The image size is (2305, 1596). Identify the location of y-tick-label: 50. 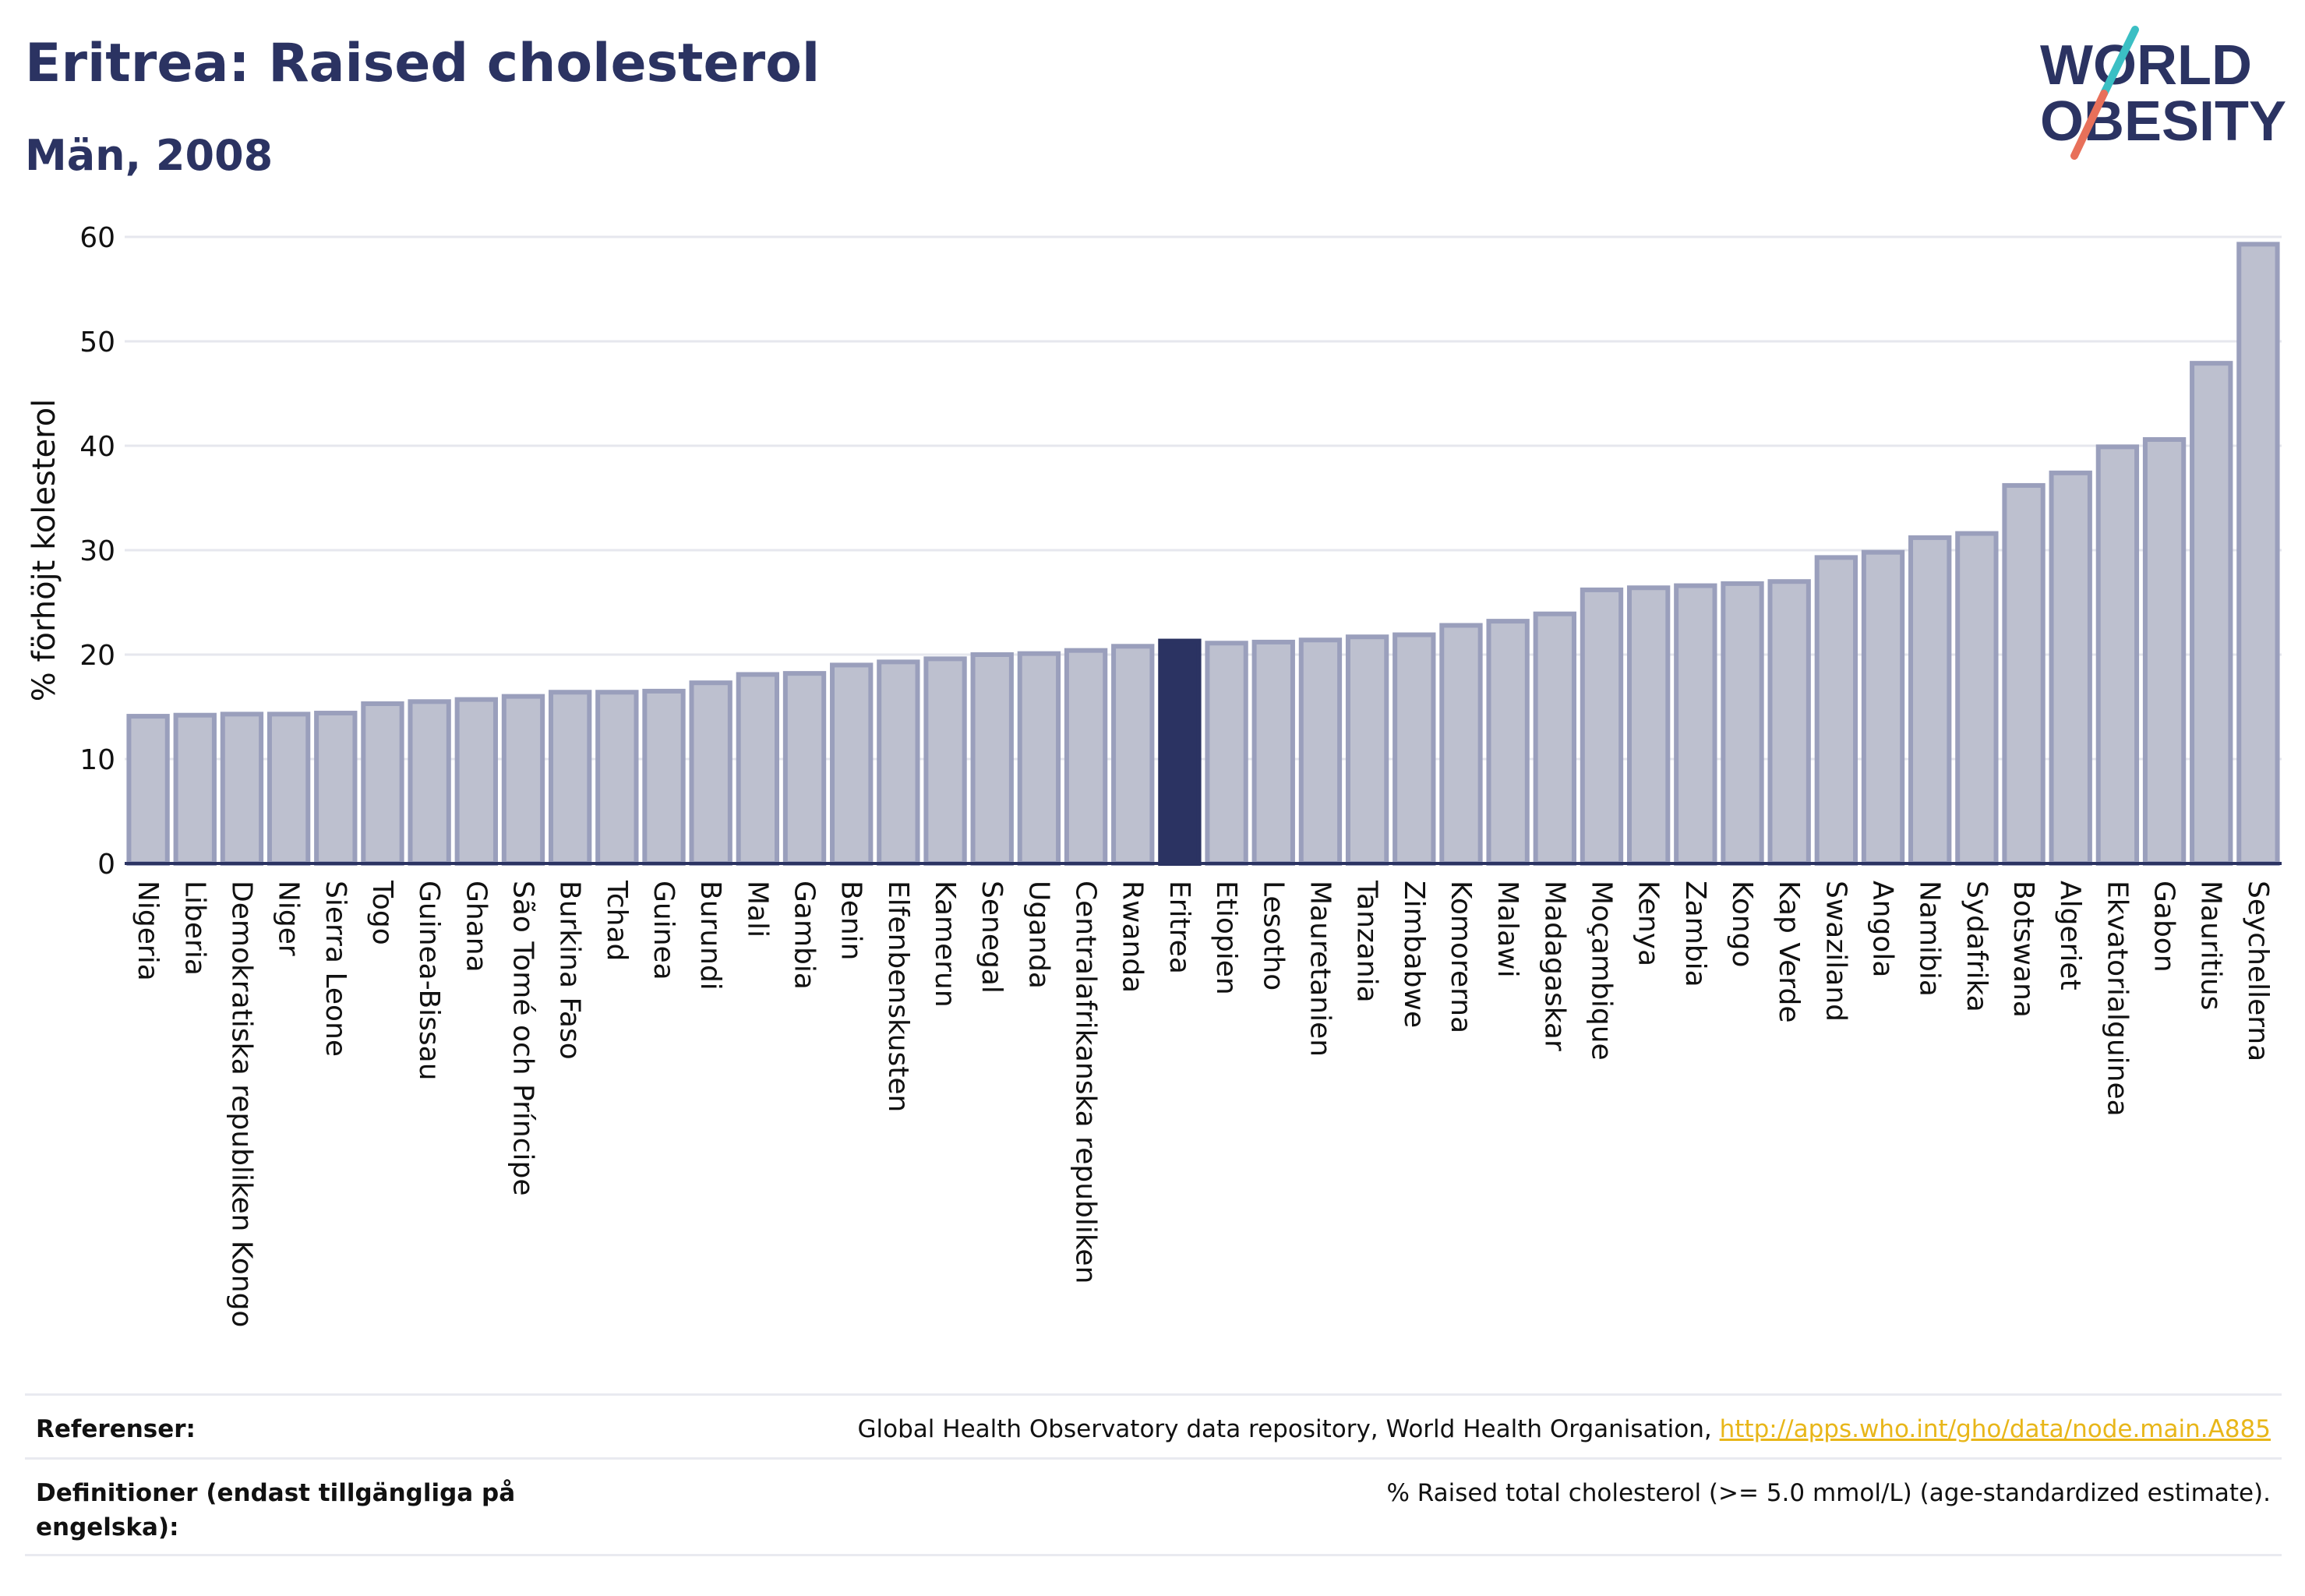
(97, 342).